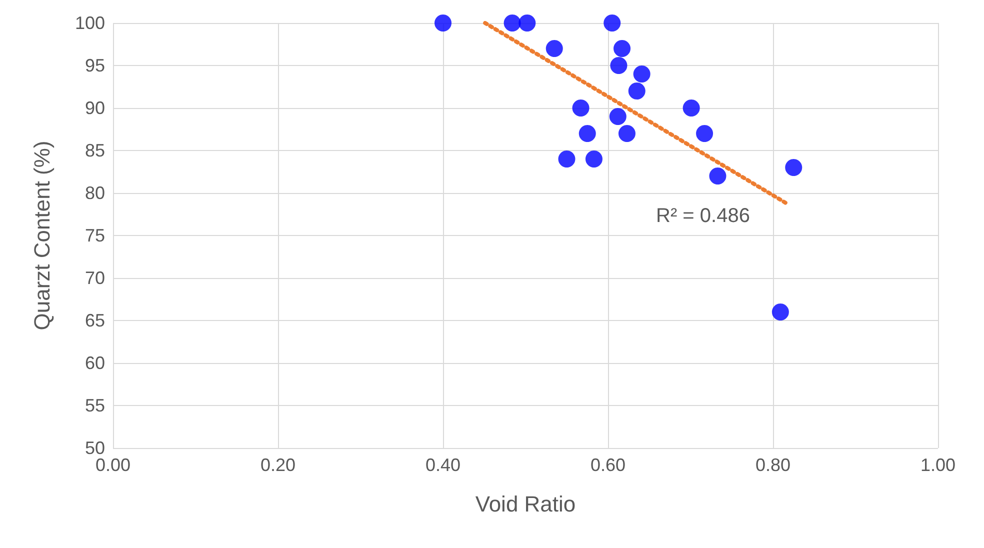  I want to click on y-tick-label: 80, so click(94, 193).